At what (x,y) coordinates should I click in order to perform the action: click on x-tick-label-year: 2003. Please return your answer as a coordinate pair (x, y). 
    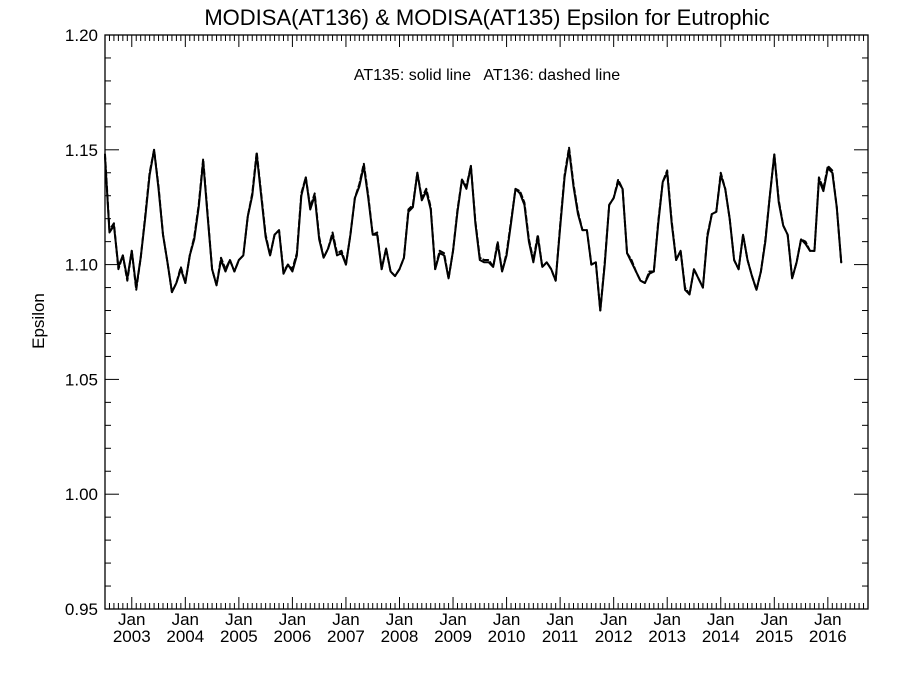
    Looking at the image, I should click on (132, 636).